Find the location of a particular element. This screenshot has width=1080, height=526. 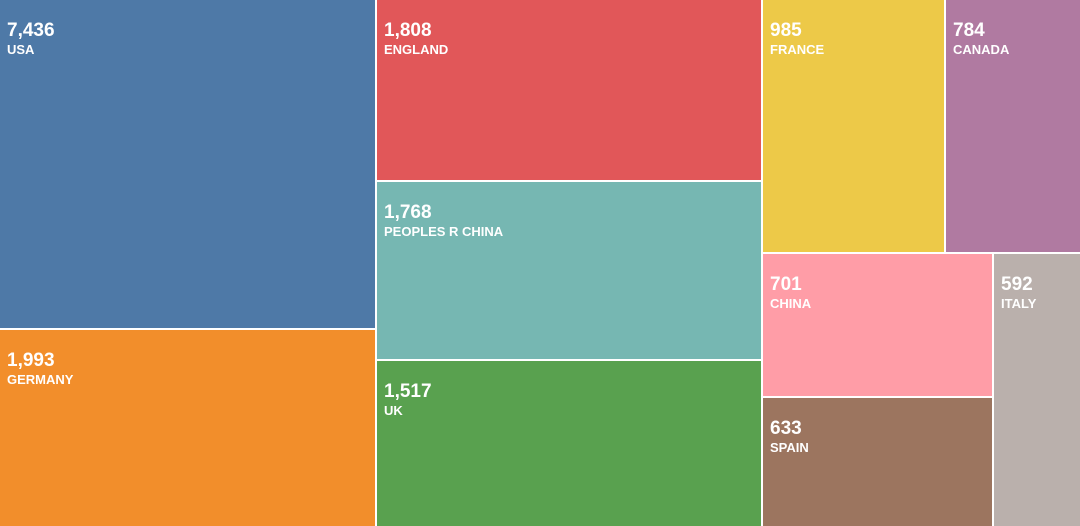

tile-label: PEOPLES R CHINA is located at coordinates (444, 231).